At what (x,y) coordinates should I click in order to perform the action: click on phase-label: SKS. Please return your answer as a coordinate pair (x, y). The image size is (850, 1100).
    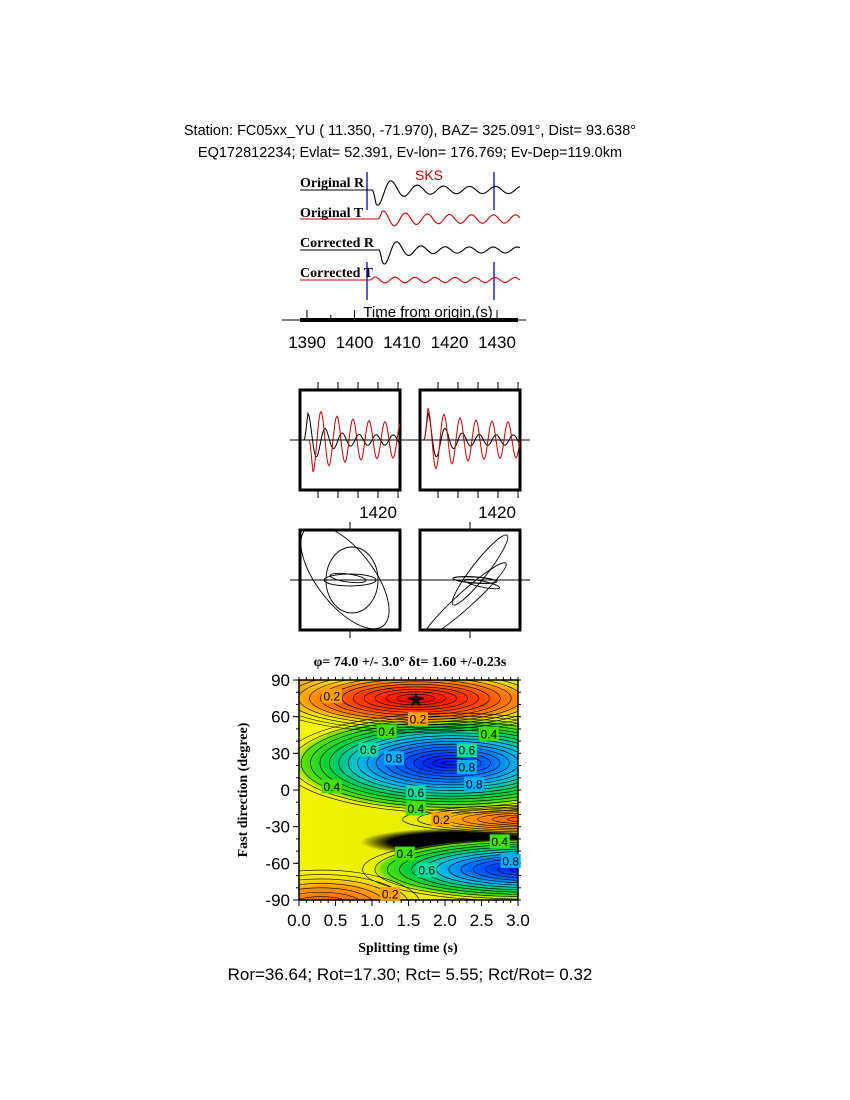
    Looking at the image, I should click on (429, 175).